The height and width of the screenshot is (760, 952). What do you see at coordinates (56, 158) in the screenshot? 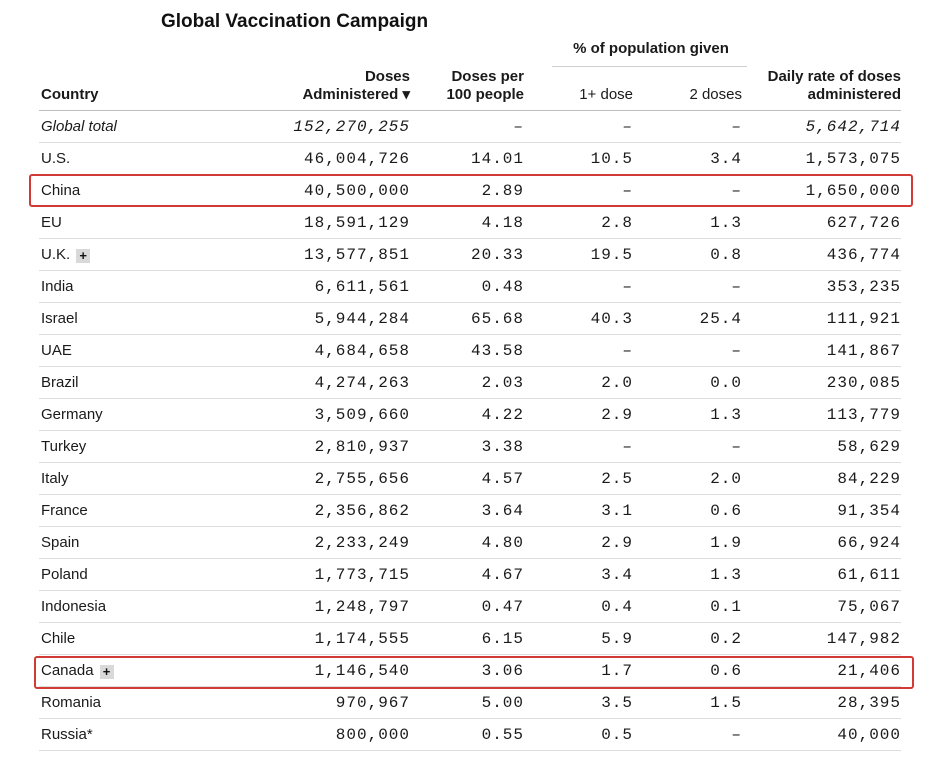
I see `country-name: U.S.` at bounding box center [56, 158].